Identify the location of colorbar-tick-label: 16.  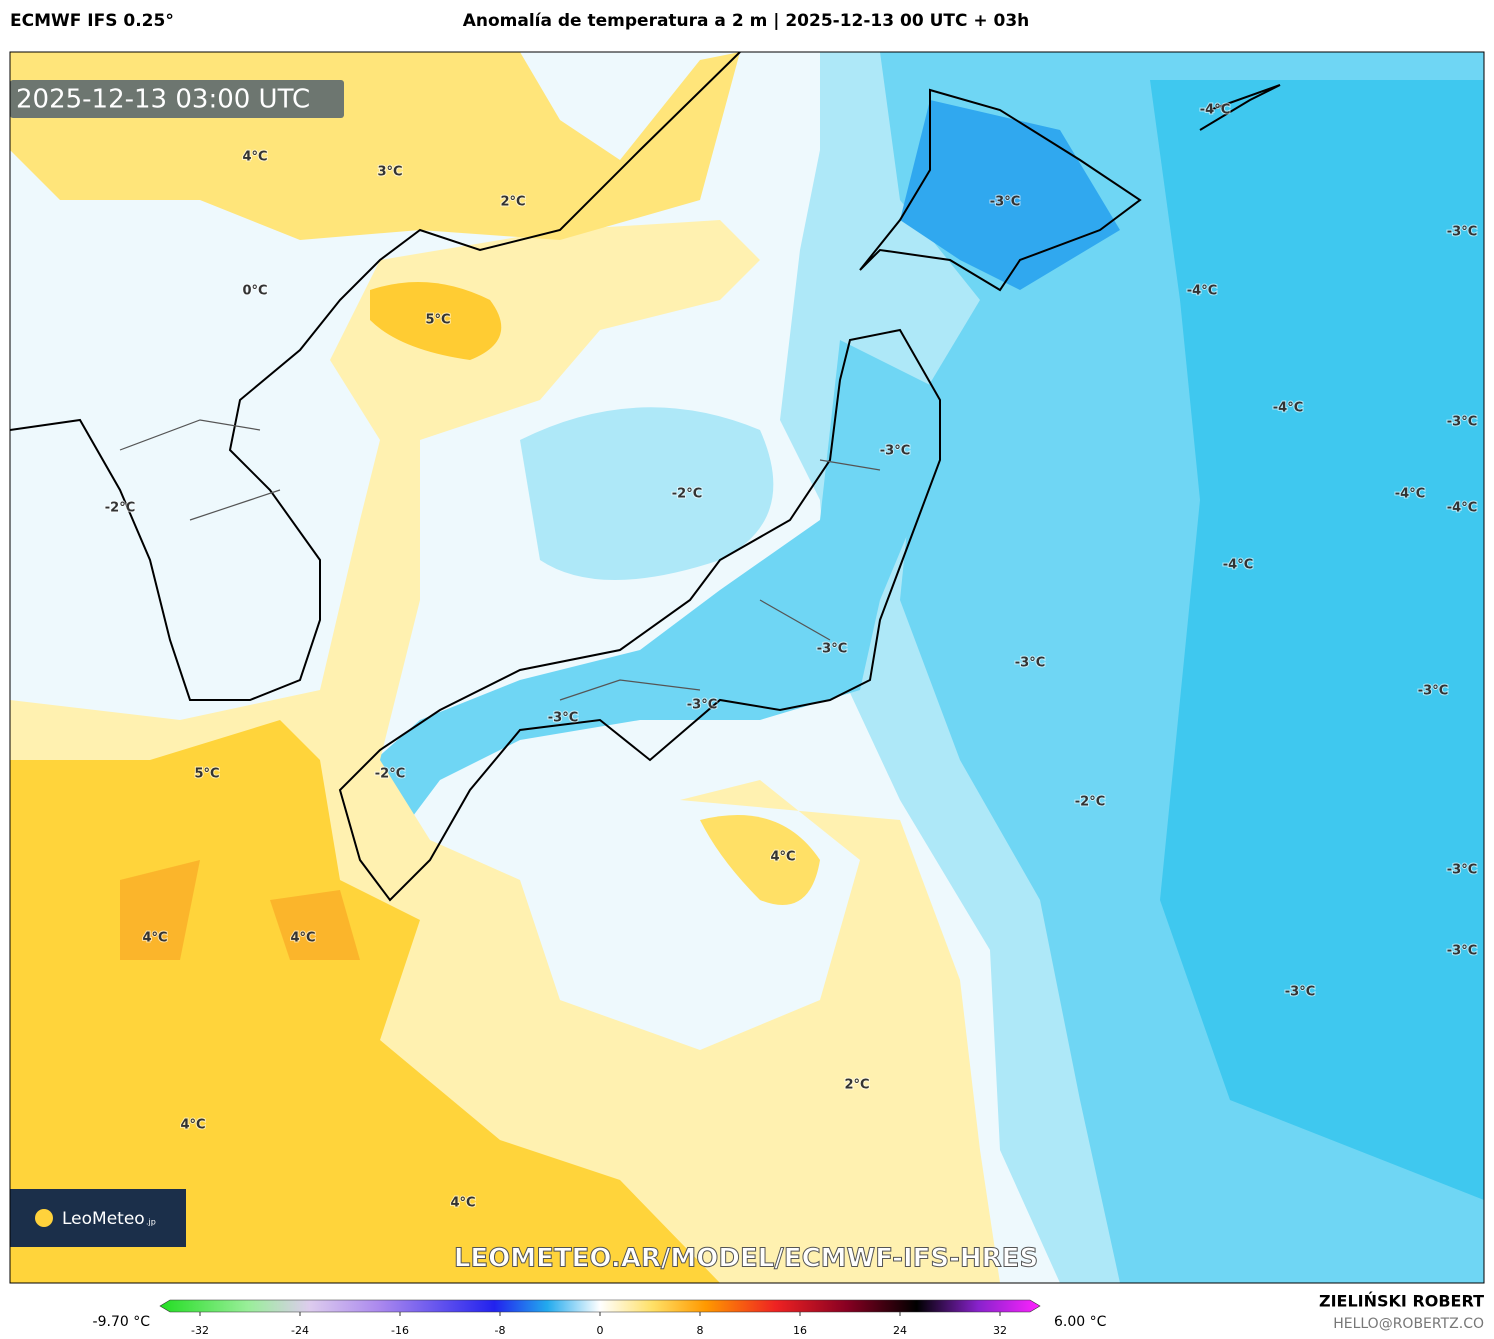
(800, 1330).